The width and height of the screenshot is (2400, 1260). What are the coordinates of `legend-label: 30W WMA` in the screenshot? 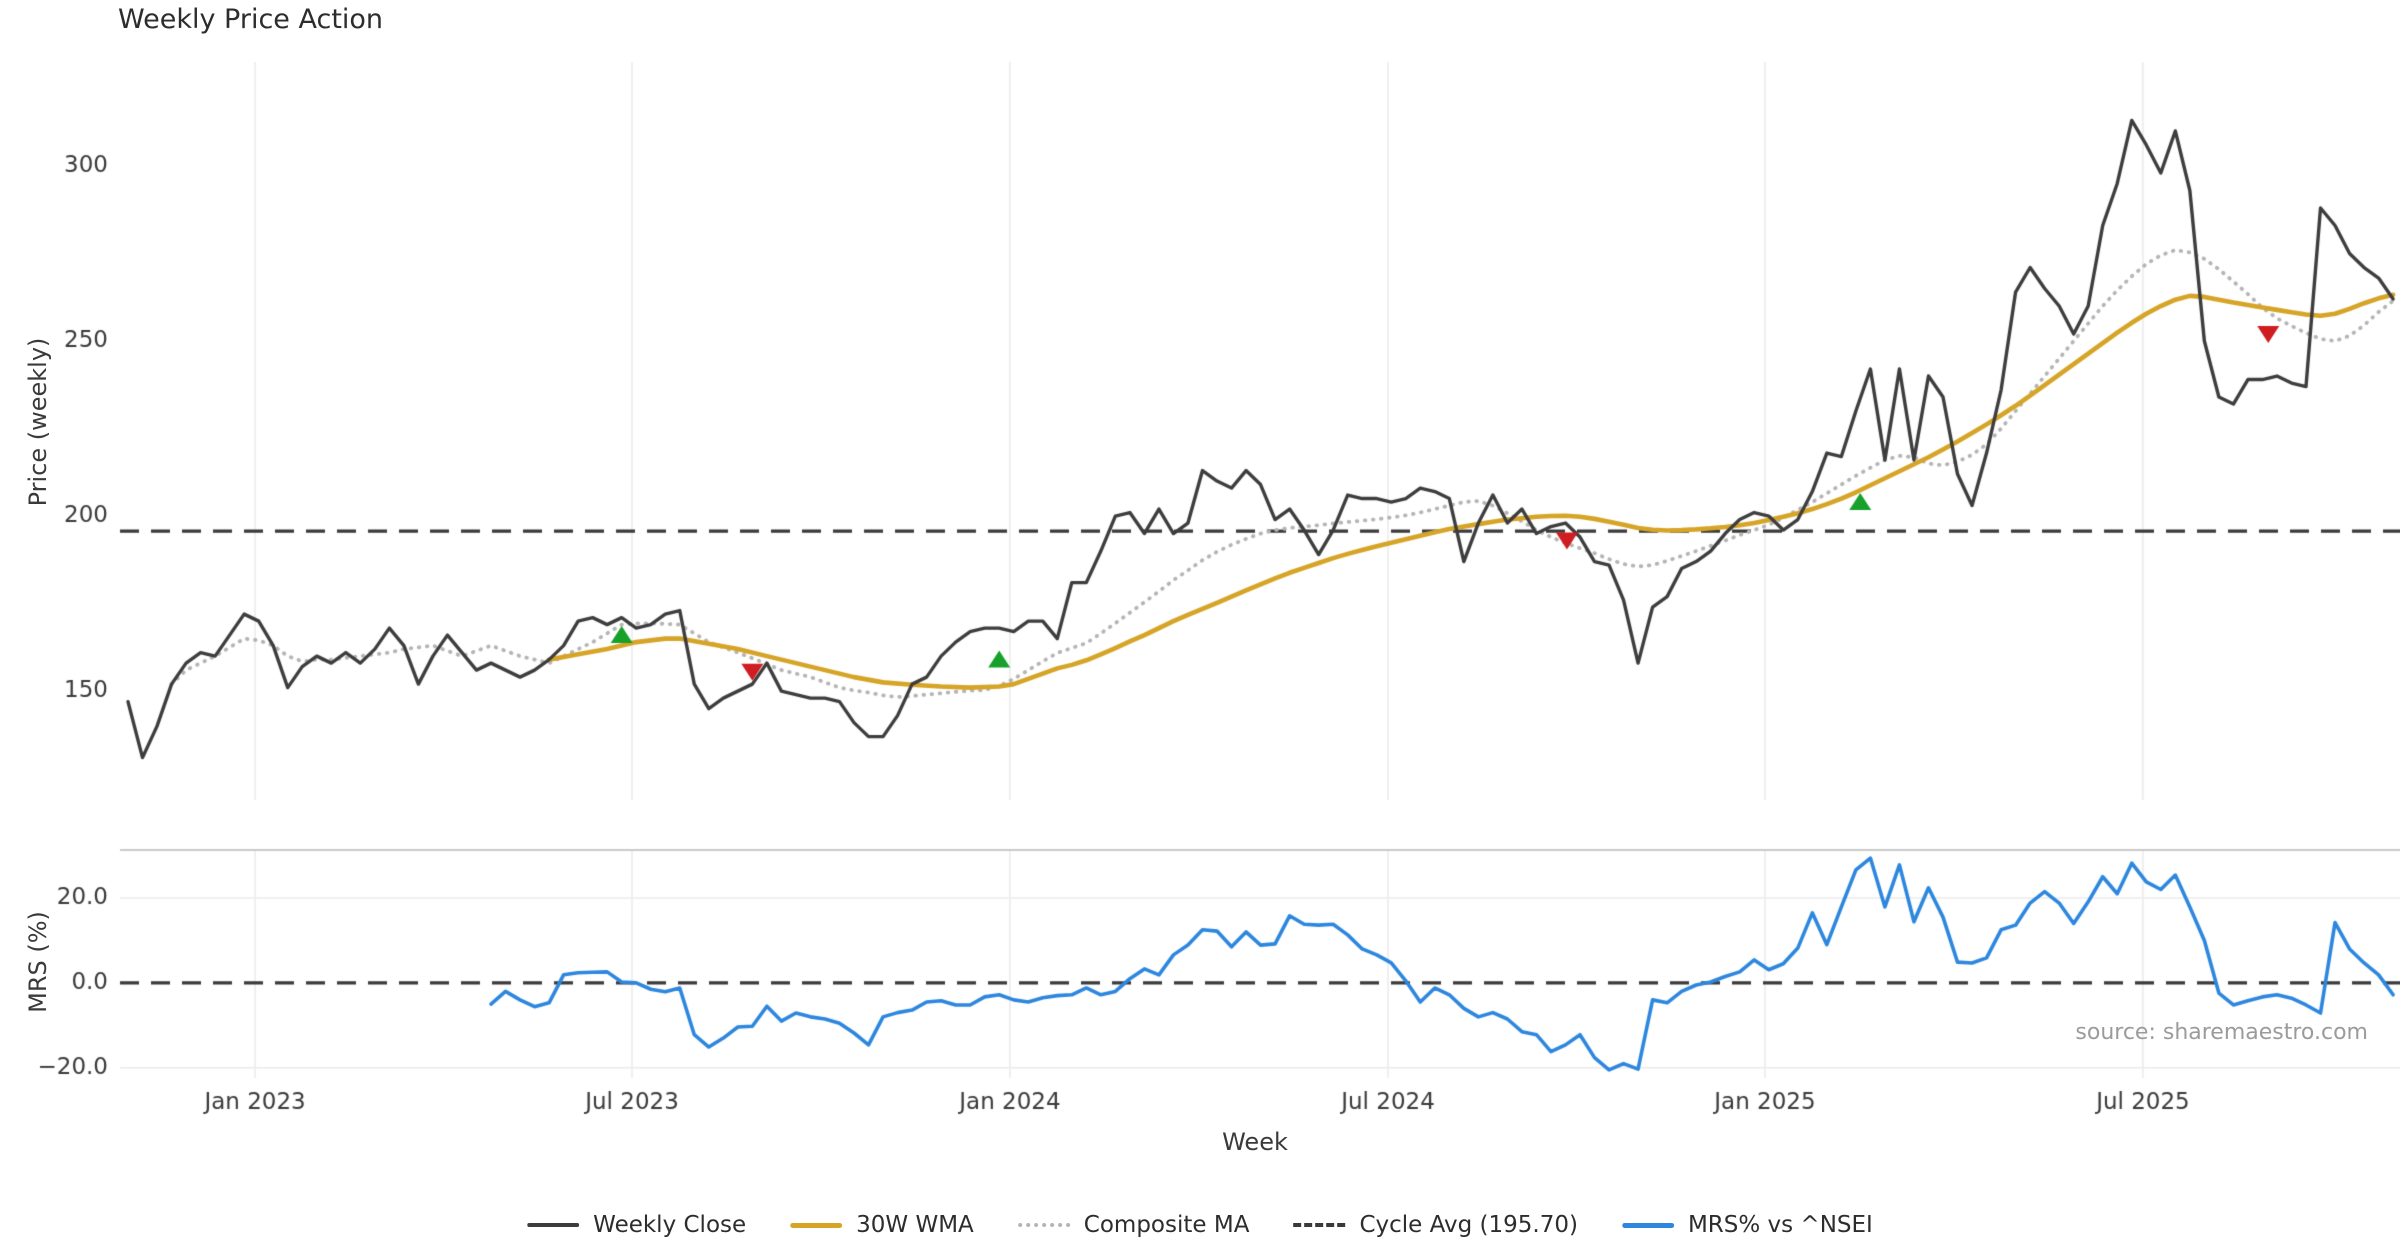 It's located at (915, 1225).